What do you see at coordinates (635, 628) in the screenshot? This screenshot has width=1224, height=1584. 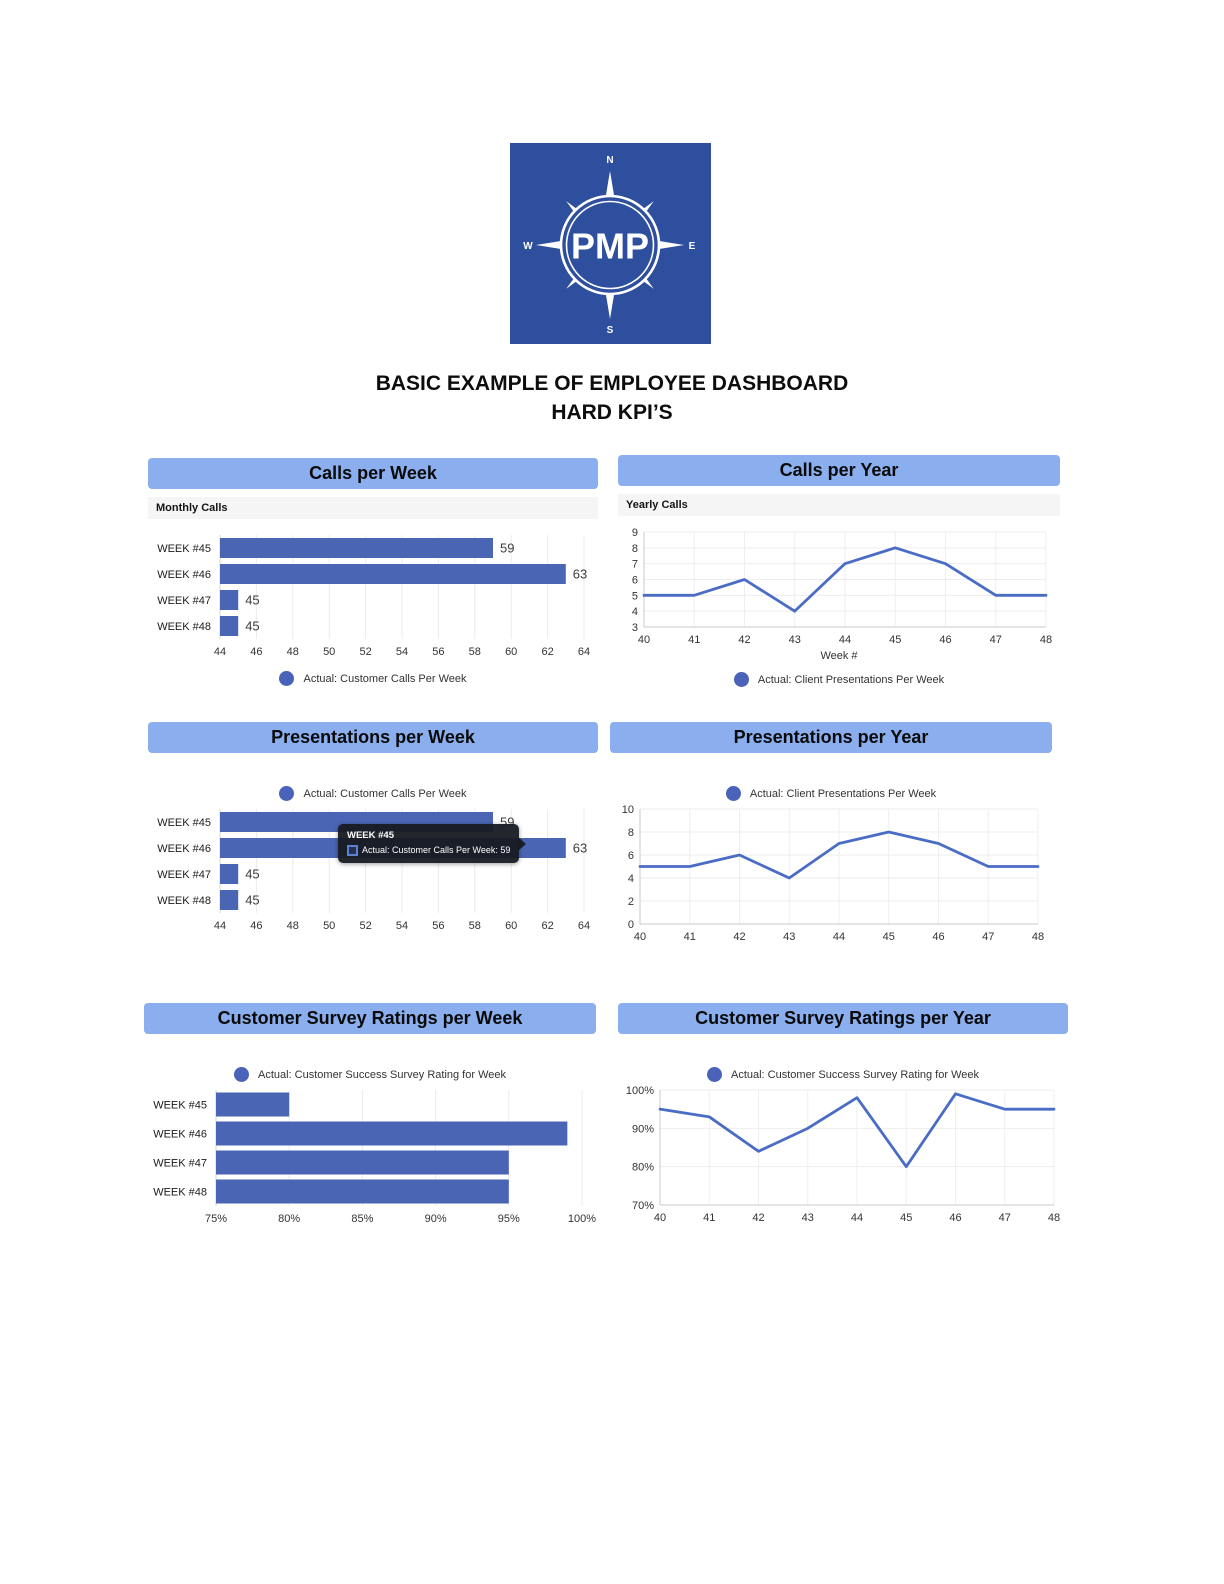 I see `svg-text: 3` at bounding box center [635, 628].